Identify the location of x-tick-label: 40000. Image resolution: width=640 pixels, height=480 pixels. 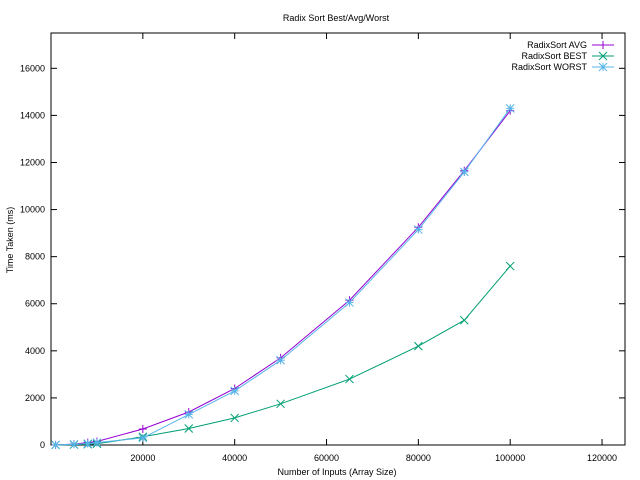
(234, 458).